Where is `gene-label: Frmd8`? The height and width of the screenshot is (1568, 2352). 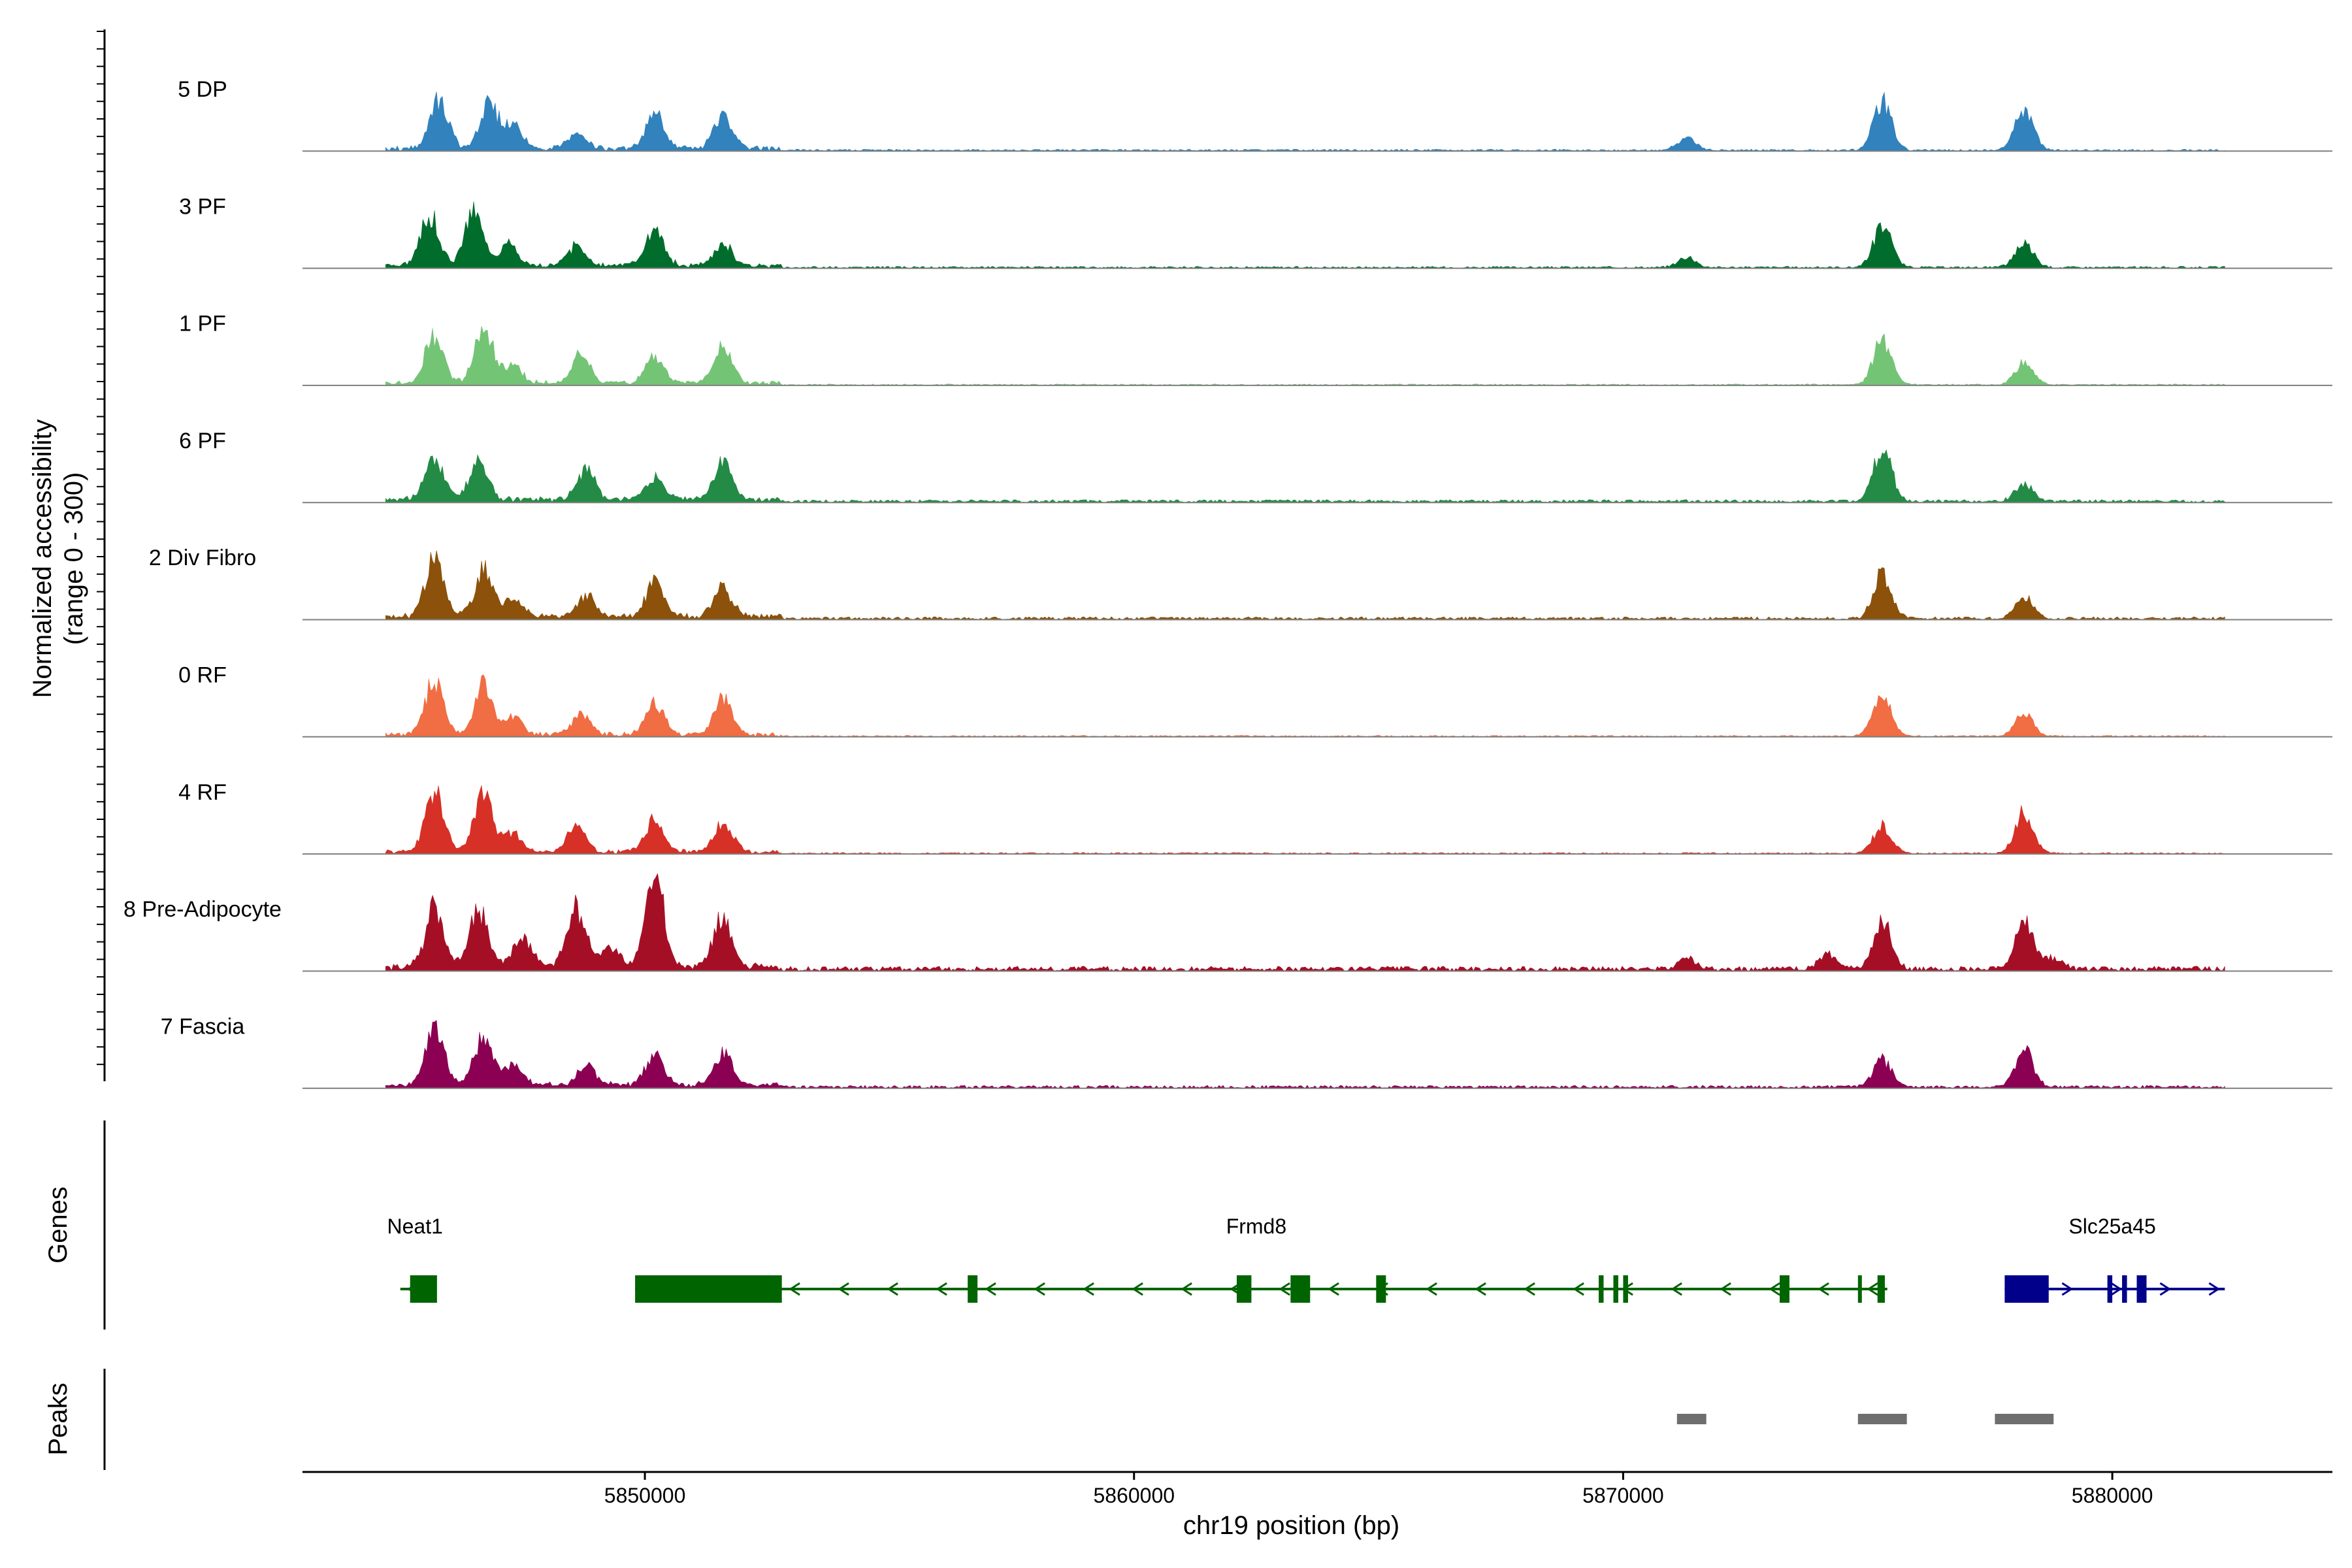 gene-label: Frmd8 is located at coordinates (1256, 1226).